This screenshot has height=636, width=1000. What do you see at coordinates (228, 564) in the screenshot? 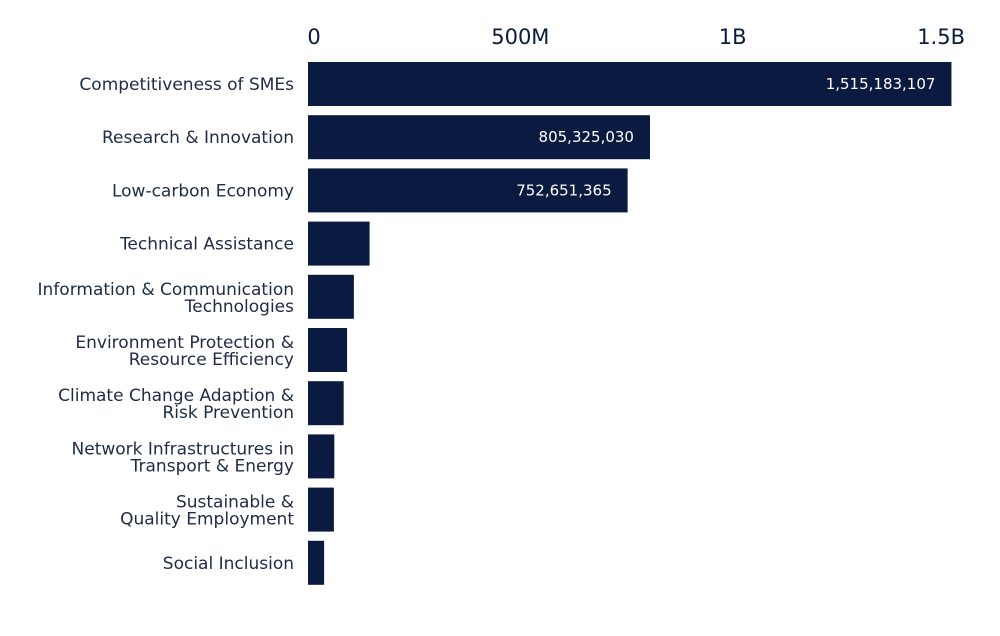
I see `category-label: Social Inclusion` at bounding box center [228, 564].